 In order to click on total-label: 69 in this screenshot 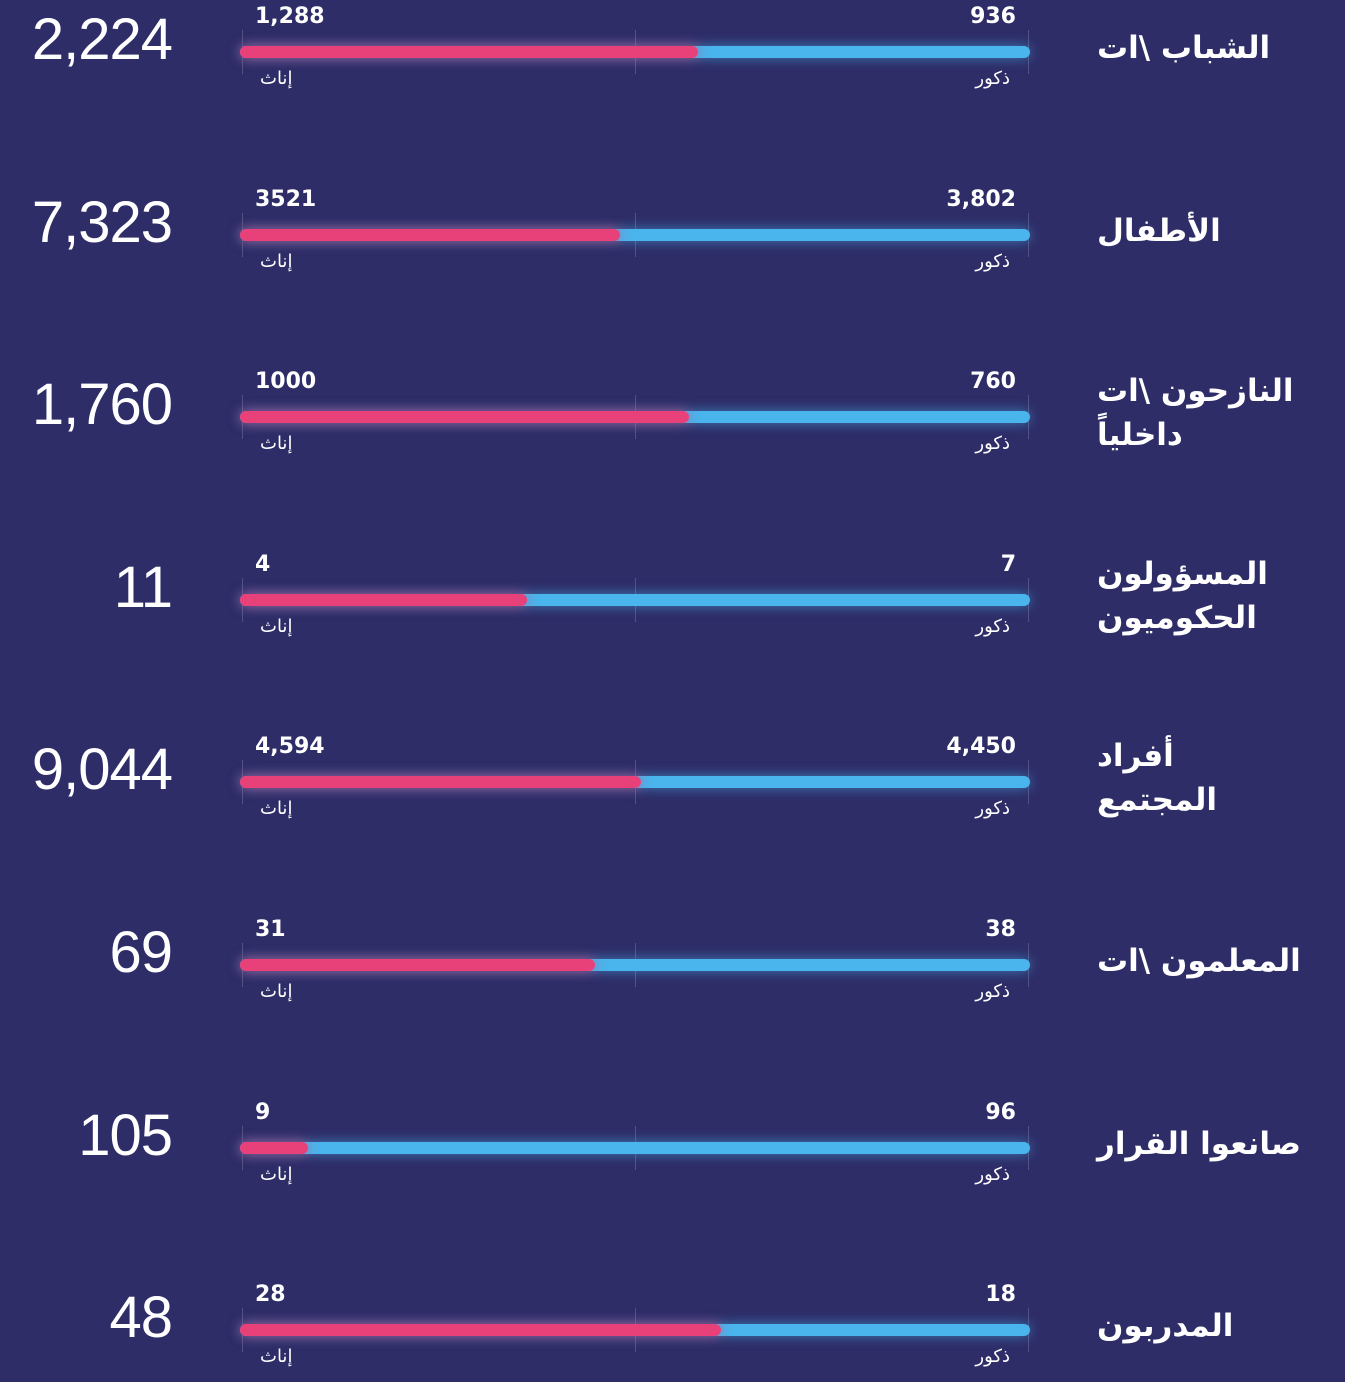, I will do `click(141, 952)`.